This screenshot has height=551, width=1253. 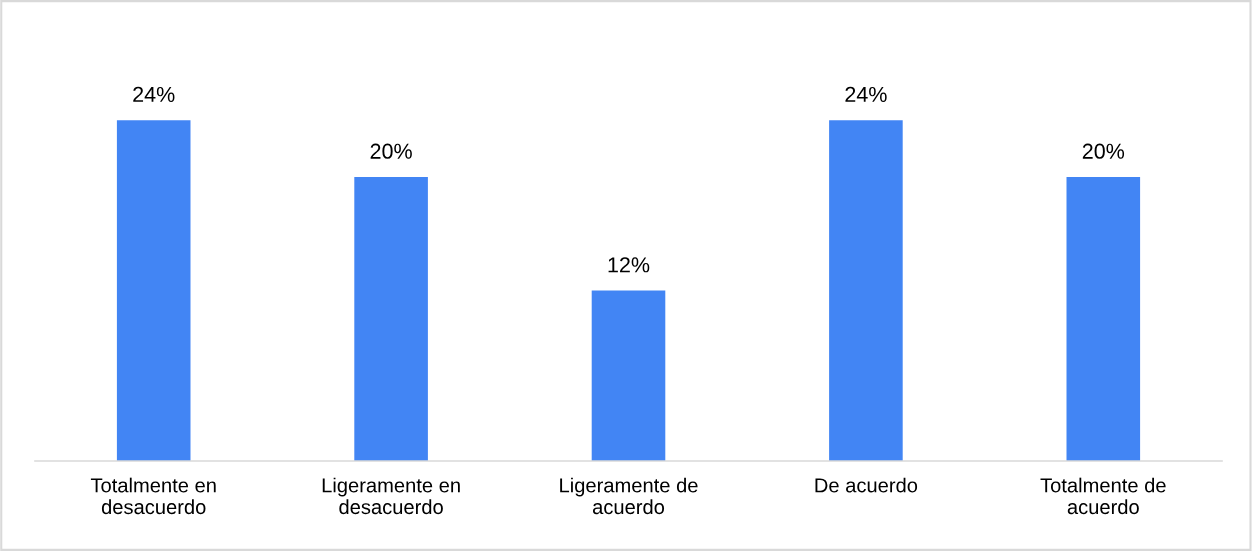 I want to click on x-tick-label: Totalmente de acuerdo, so click(x=1103, y=496).